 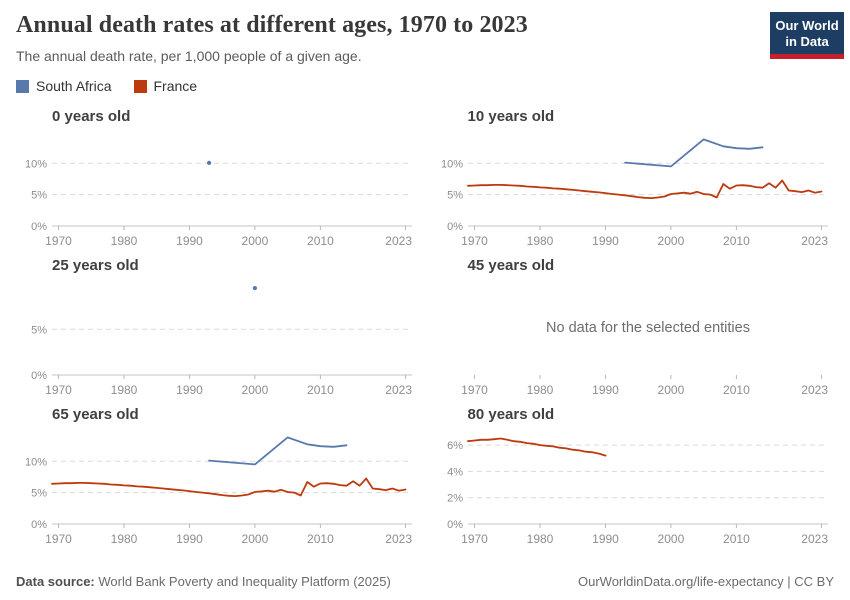 What do you see at coordinates (95, 414) in the screenshot?
I see `panel-title: 65 years old` at bounding box center [95, 414].